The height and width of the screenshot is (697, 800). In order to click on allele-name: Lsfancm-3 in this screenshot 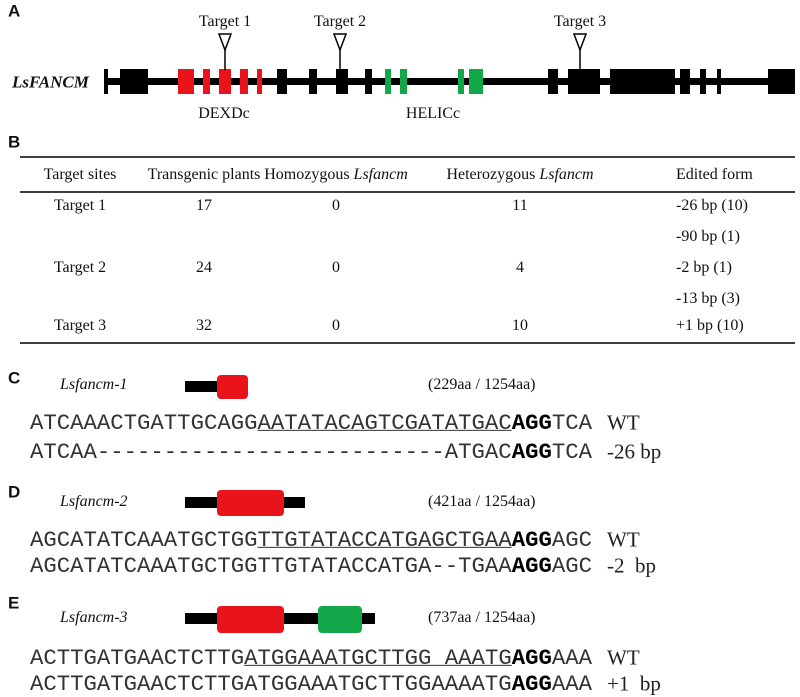, I will do `click(94, 617)`.